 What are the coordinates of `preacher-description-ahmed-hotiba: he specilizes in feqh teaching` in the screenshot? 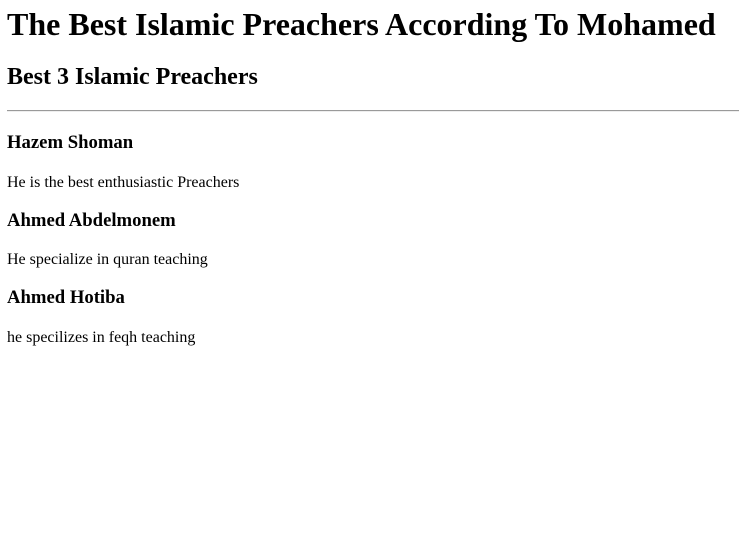 It's located at (101, 337).